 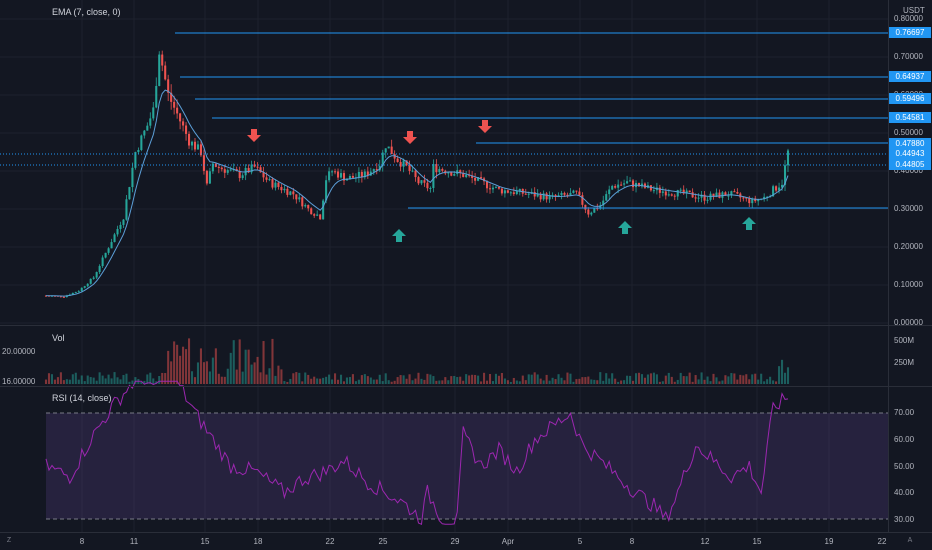 What do you see at coordinates (910, 98) in the screenshot?
I see `level-price-tag: 0.59496` at bounding box center [910, 98].